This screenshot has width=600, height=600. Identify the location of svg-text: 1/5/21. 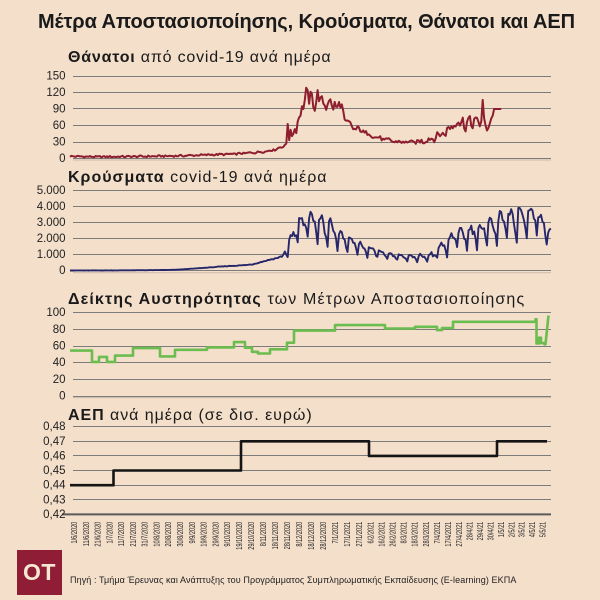
(501, 530).